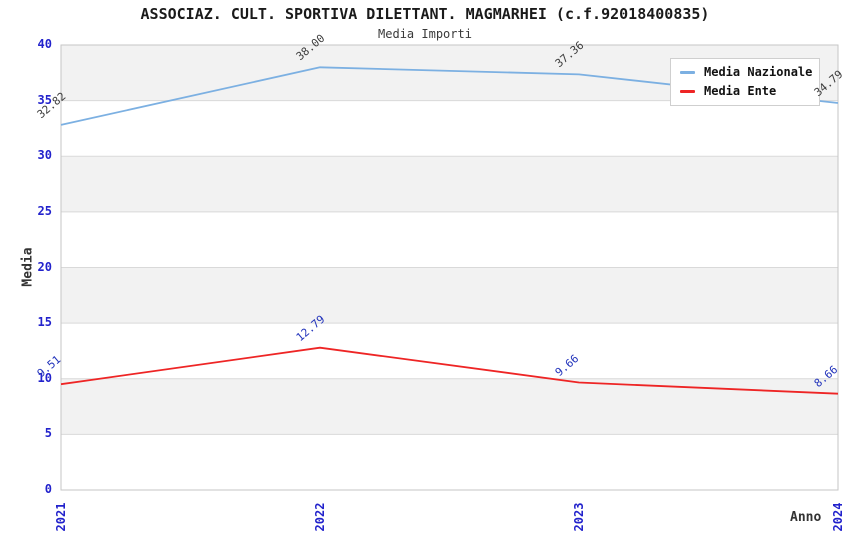 Image resolution: width=850 pixels, height=550 pixels. I want to click on x-axis-title: Anno, so click(806, 517).